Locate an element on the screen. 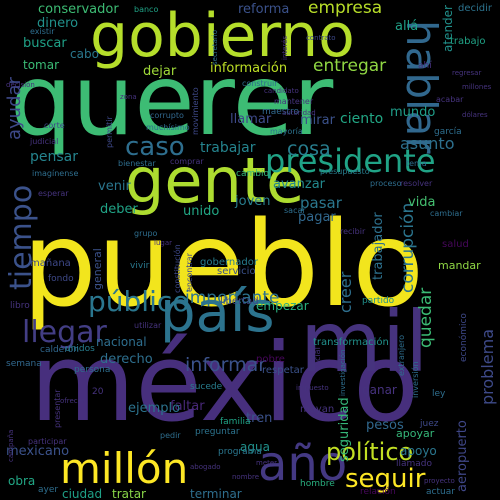  word: programa is located at coordinates (240, 452).